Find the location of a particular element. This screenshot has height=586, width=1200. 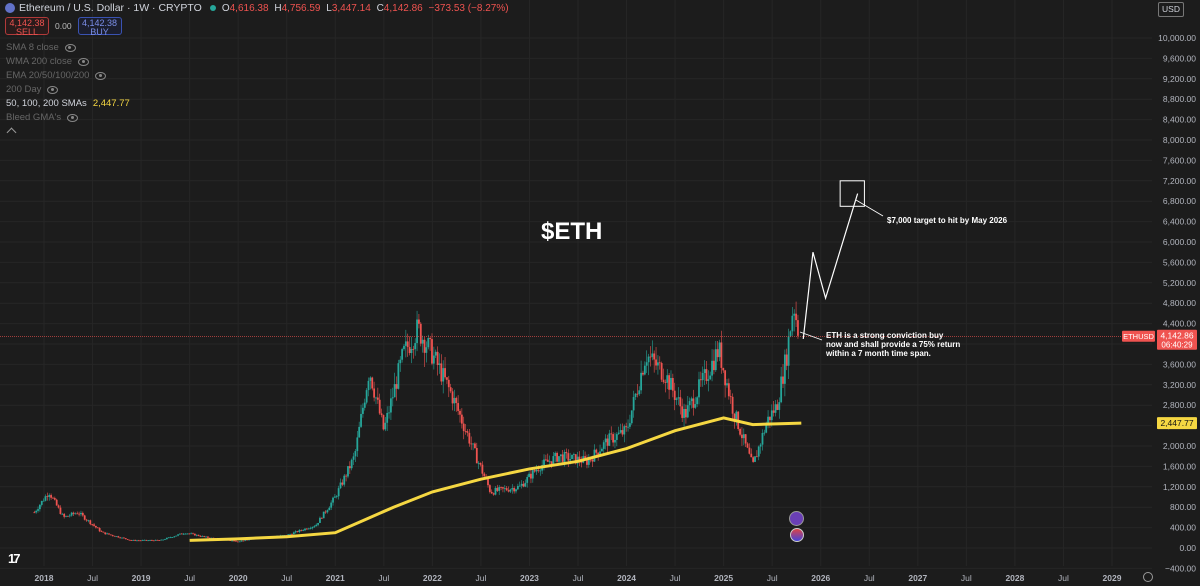

currency-selector: USD is located at coordinates (1171, 9).